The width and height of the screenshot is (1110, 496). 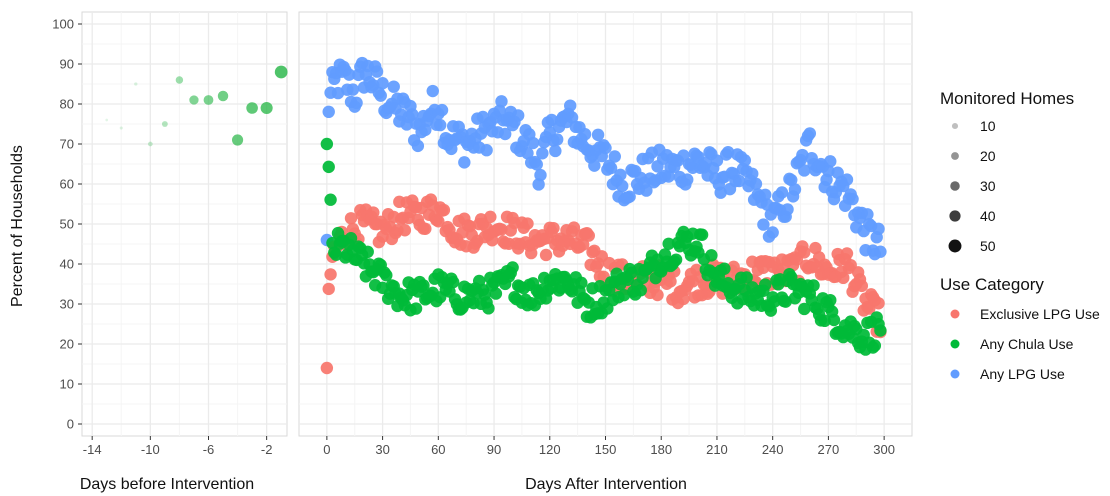 I want to click on x-tick-label: 180, so click(x=661, y=449).